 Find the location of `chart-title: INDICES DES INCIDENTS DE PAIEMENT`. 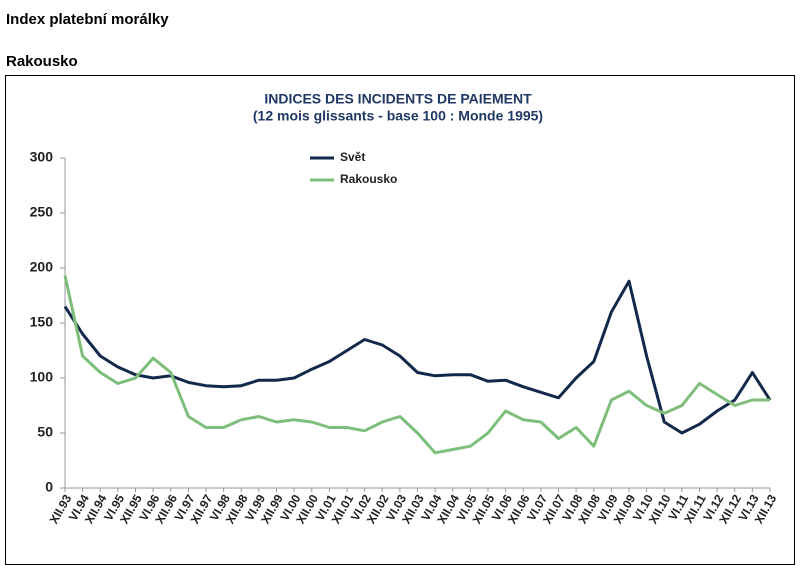

chart-title: INDICES DES INCIDENTS DE PAIEMENT is located at coordinates (398, 99).